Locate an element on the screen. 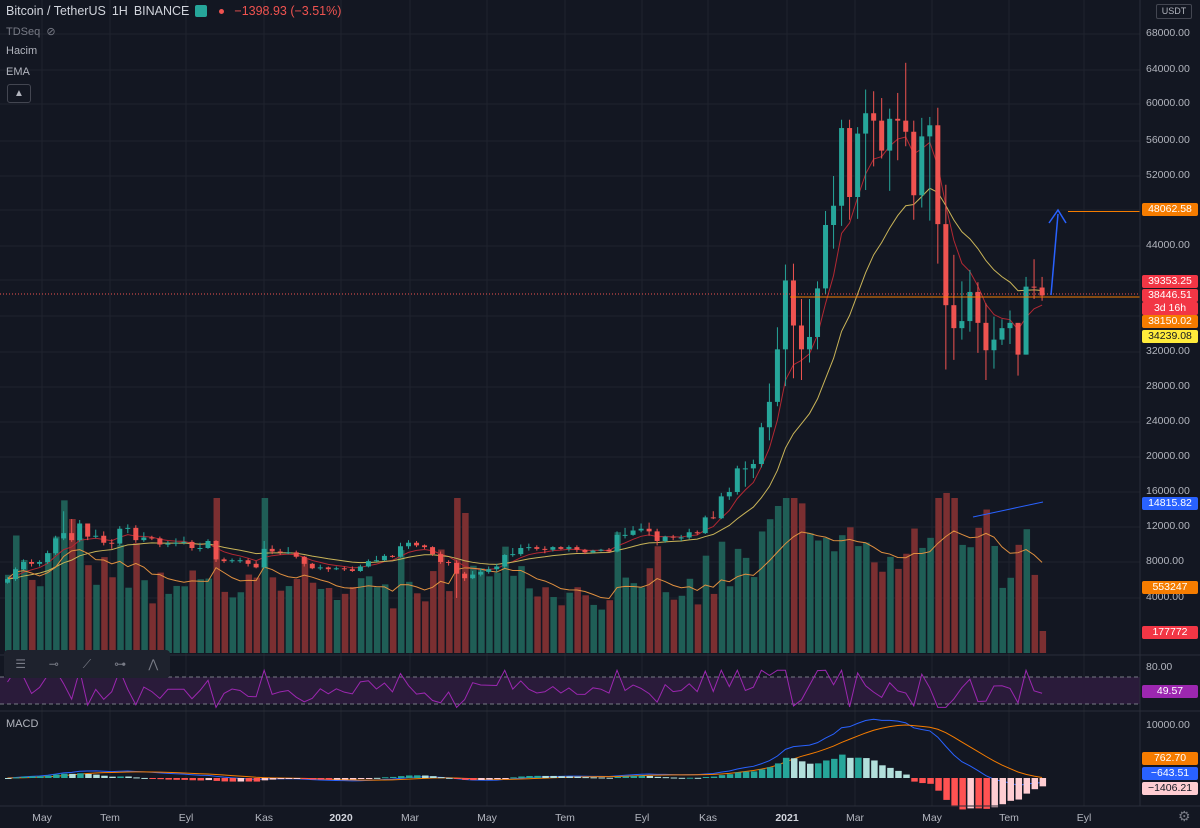  macd-pane is located at coordinates (526, 764).